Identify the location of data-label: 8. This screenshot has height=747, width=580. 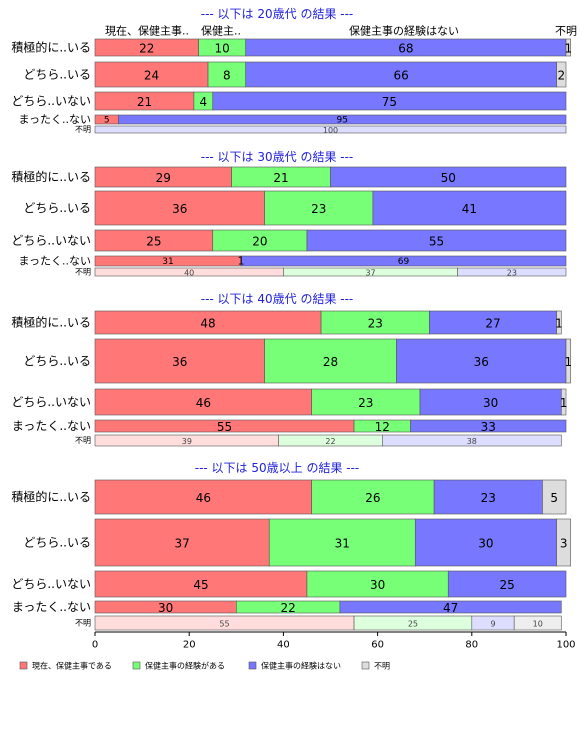
(227, 76).